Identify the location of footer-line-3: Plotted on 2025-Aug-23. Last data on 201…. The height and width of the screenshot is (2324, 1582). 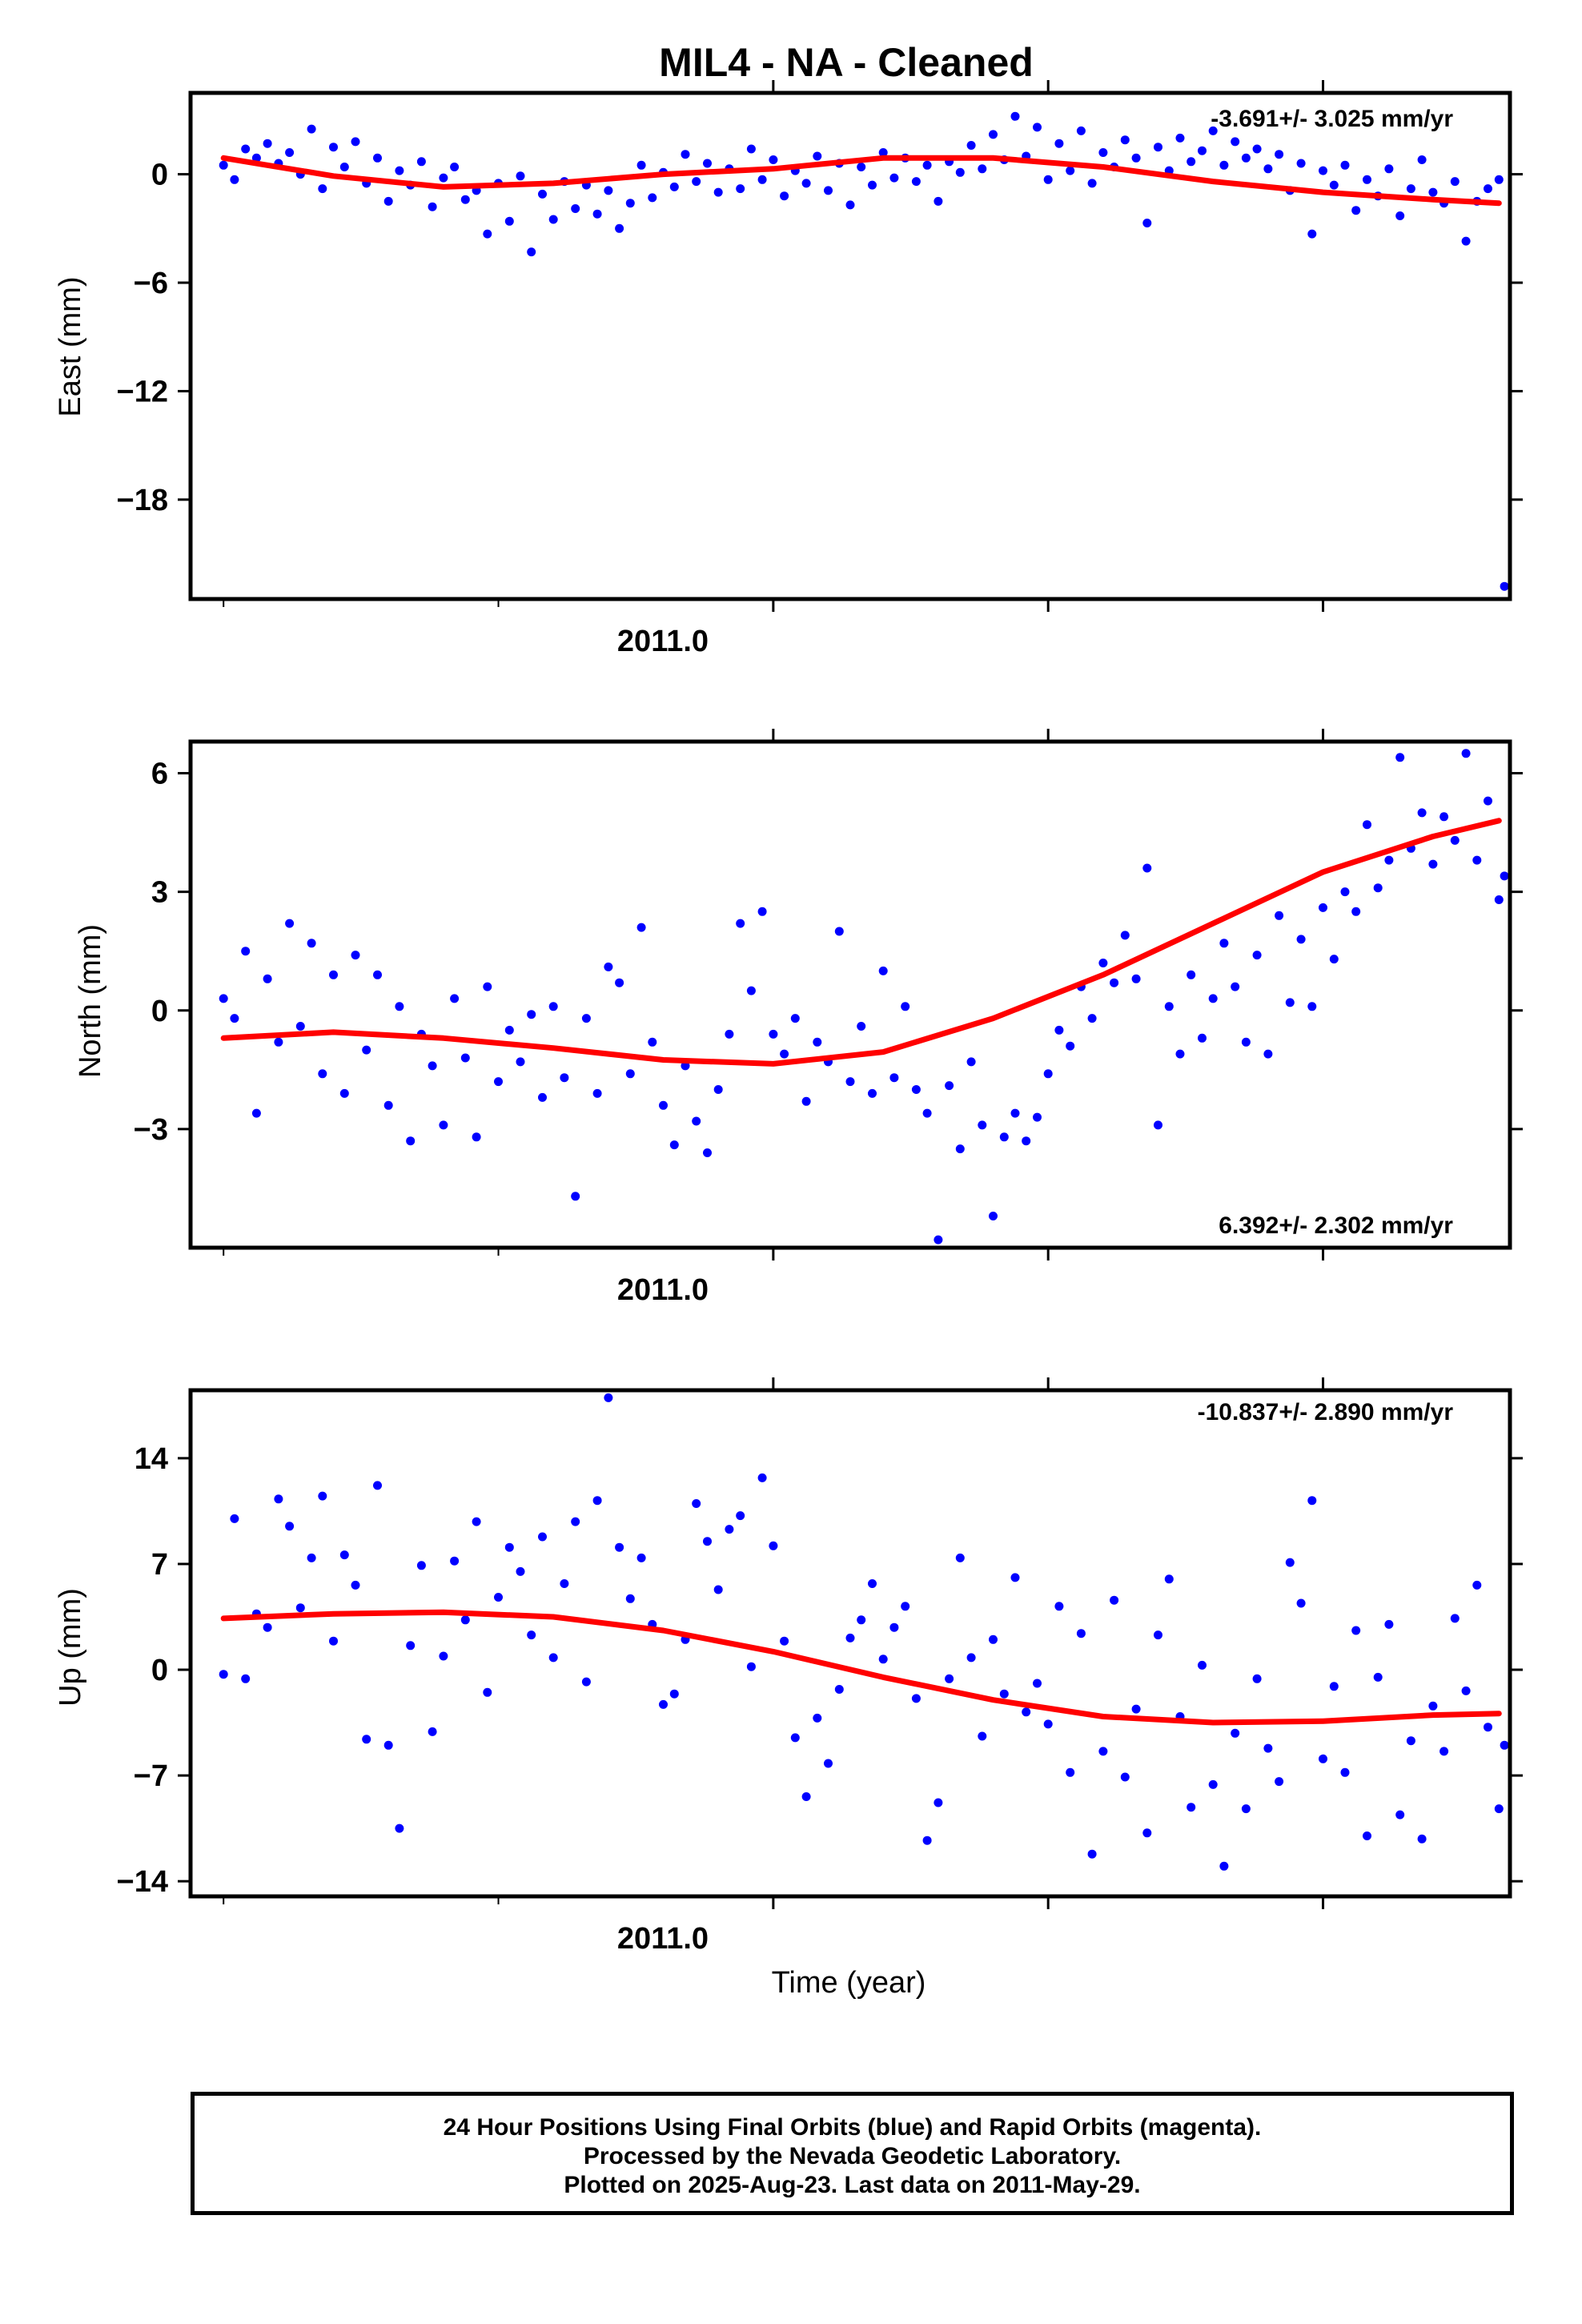
(852, 2185).